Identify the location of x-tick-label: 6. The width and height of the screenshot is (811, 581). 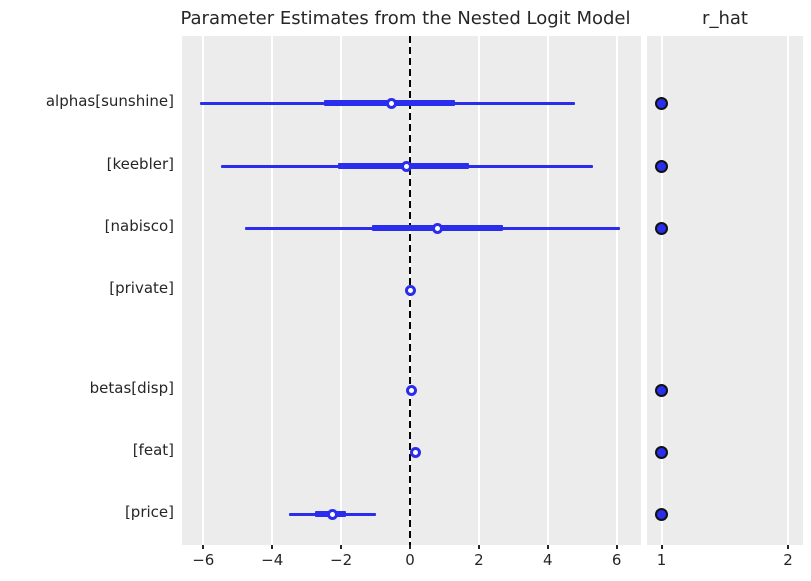
(616, 560).